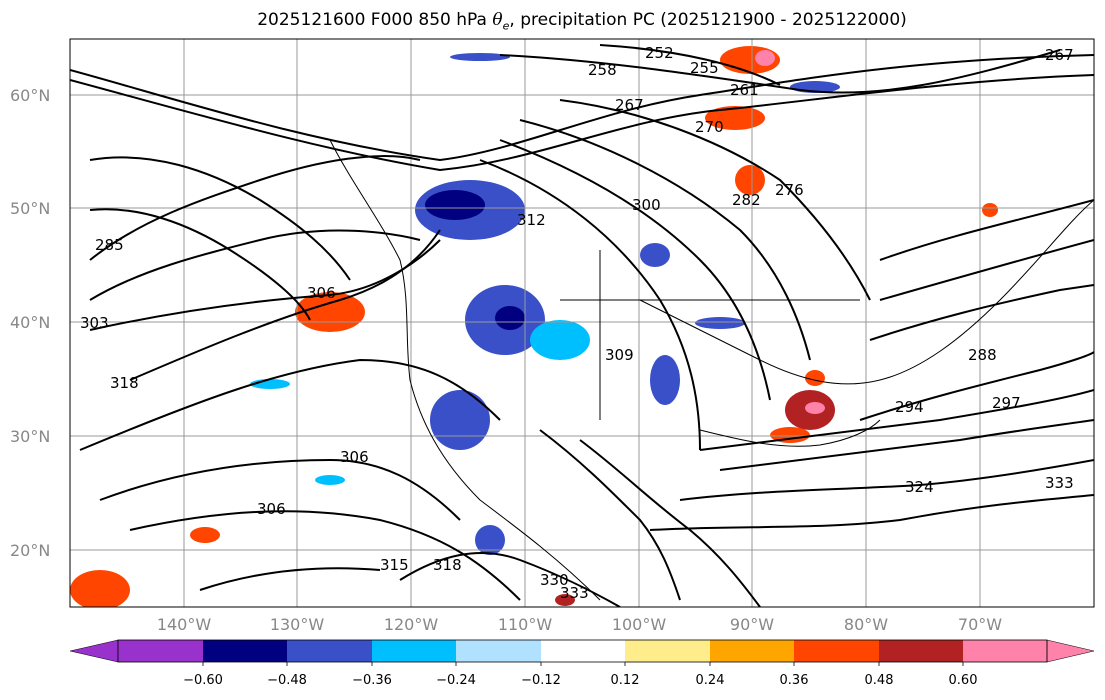 The height and width of the screenshot is (700, 1105). I want to click on colorbar-outline, so click(582, 651).